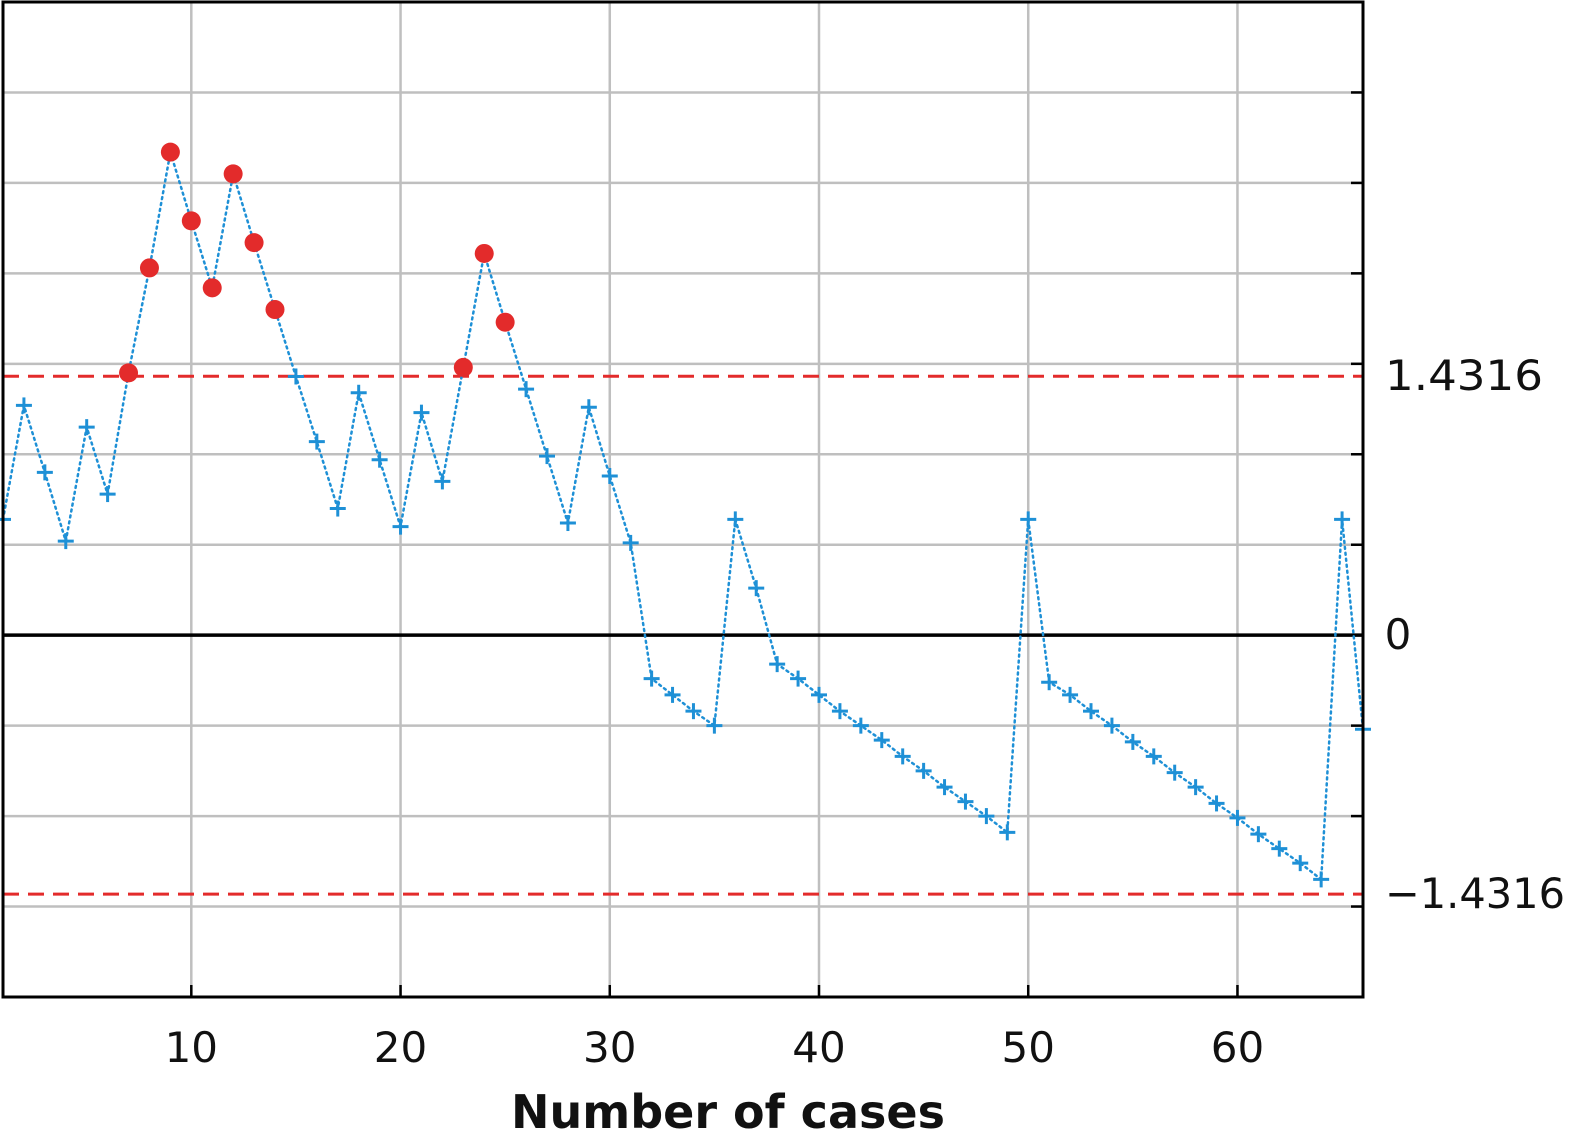  What do you see at coordinates (728, 1112) in the screenshot?
I see `x-axis-label: Number of cases` at bounding box center [728, 1112].